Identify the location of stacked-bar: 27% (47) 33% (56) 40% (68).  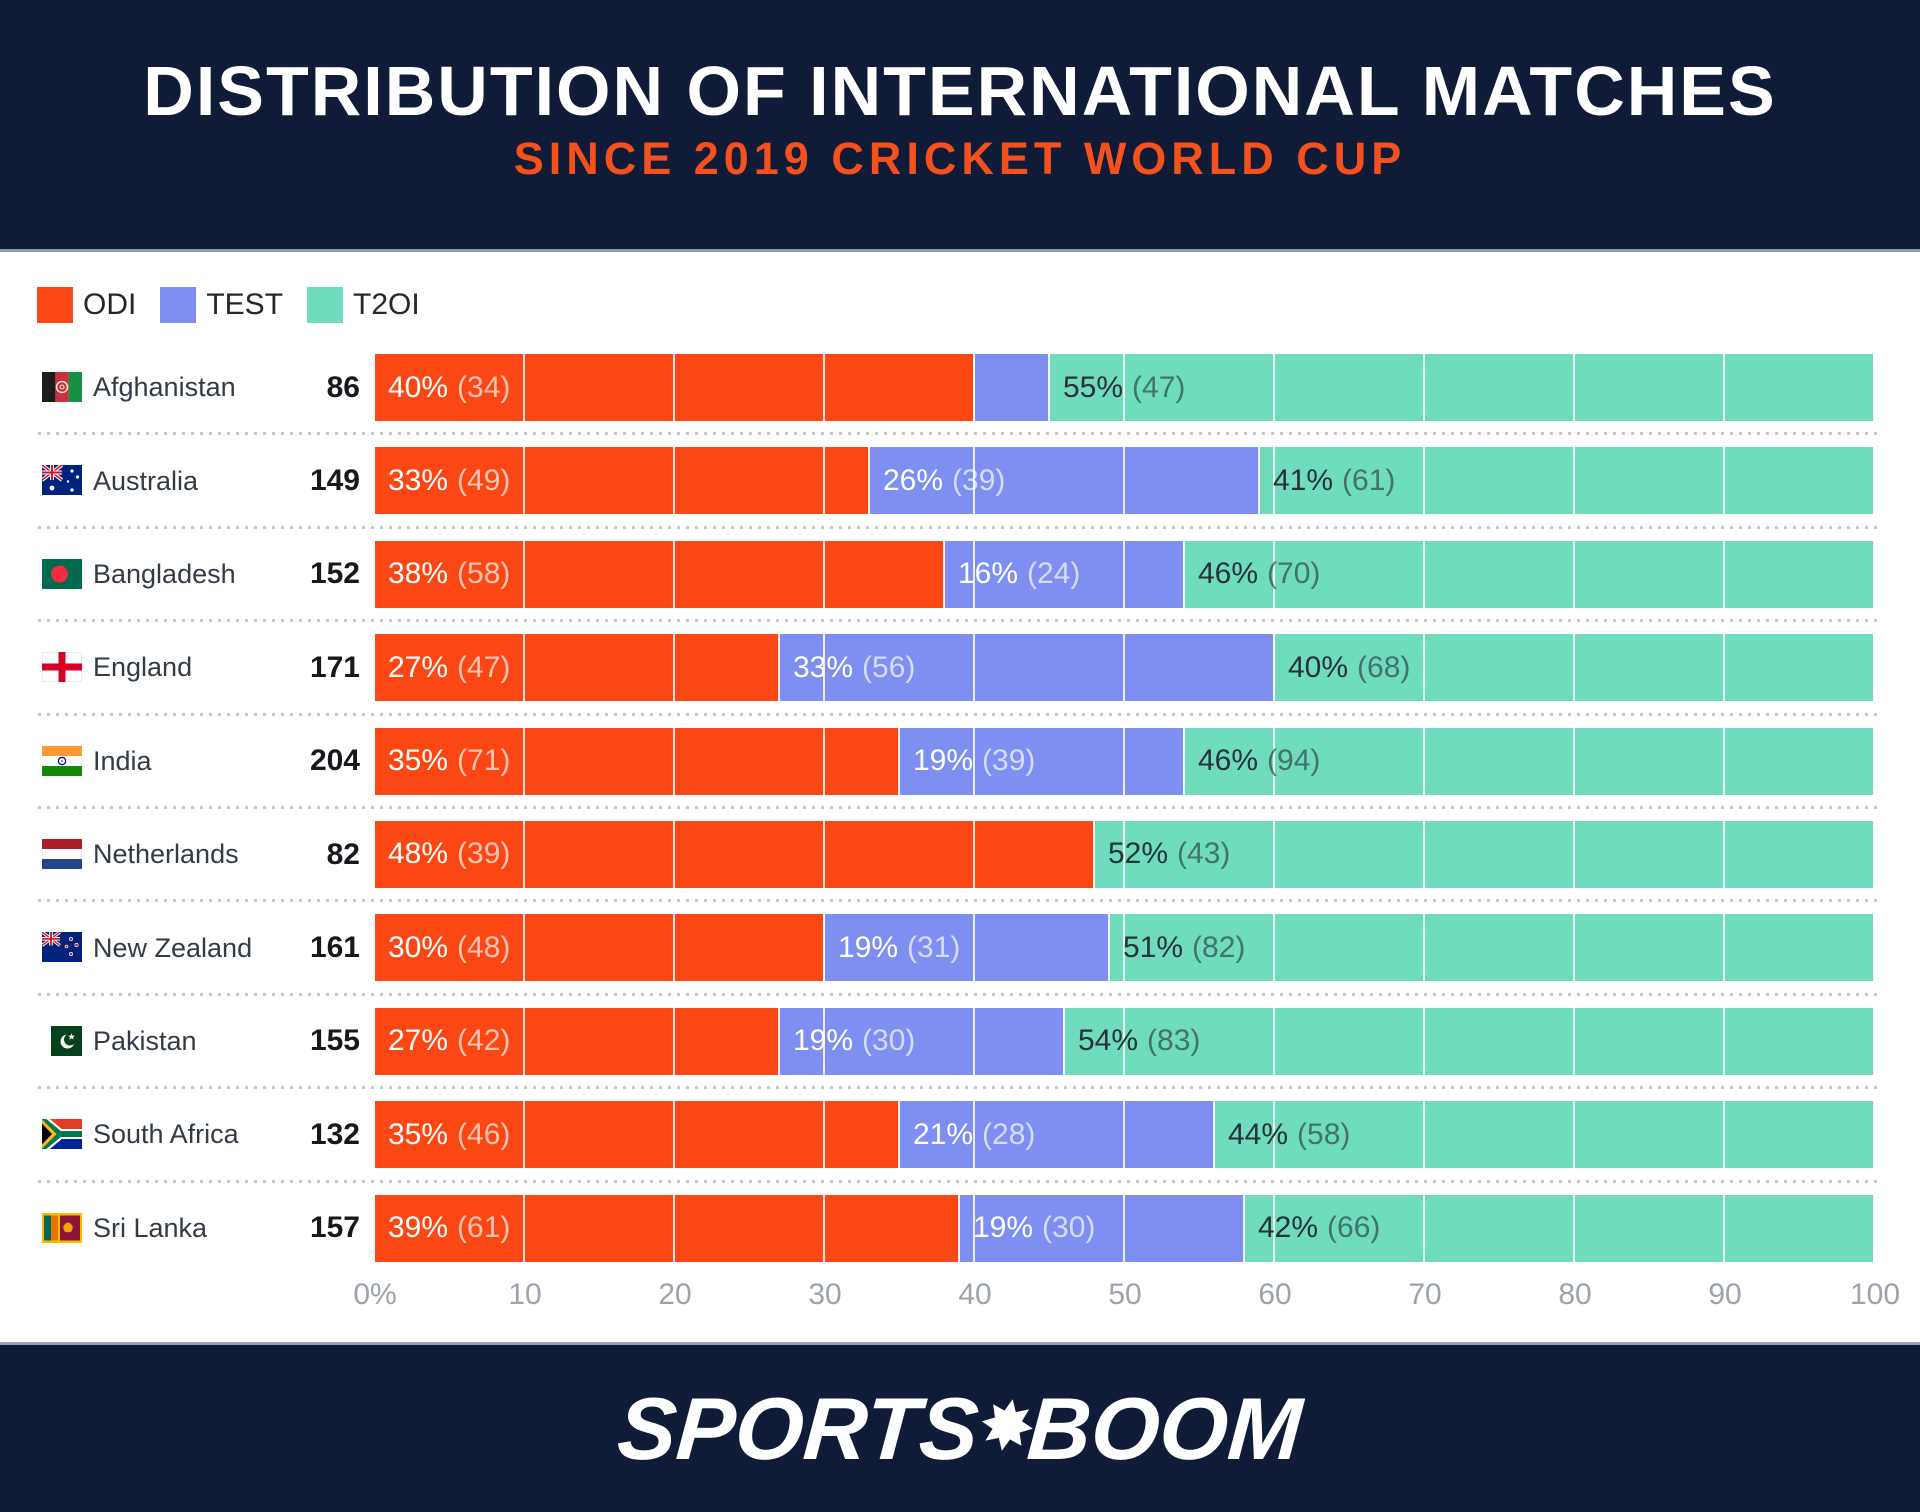
(1125, 668).